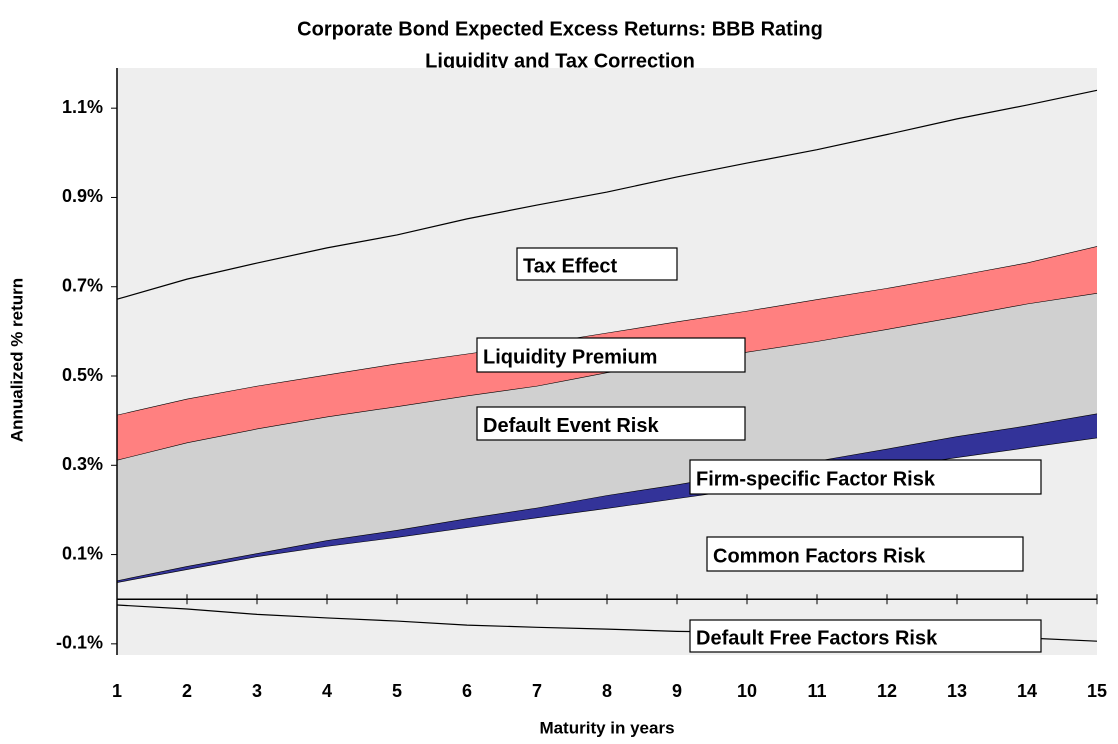 Image resolution: width=1118 pixels, height=744 pixels. I want to click on x-tick-label: 10, so click(747, 691).